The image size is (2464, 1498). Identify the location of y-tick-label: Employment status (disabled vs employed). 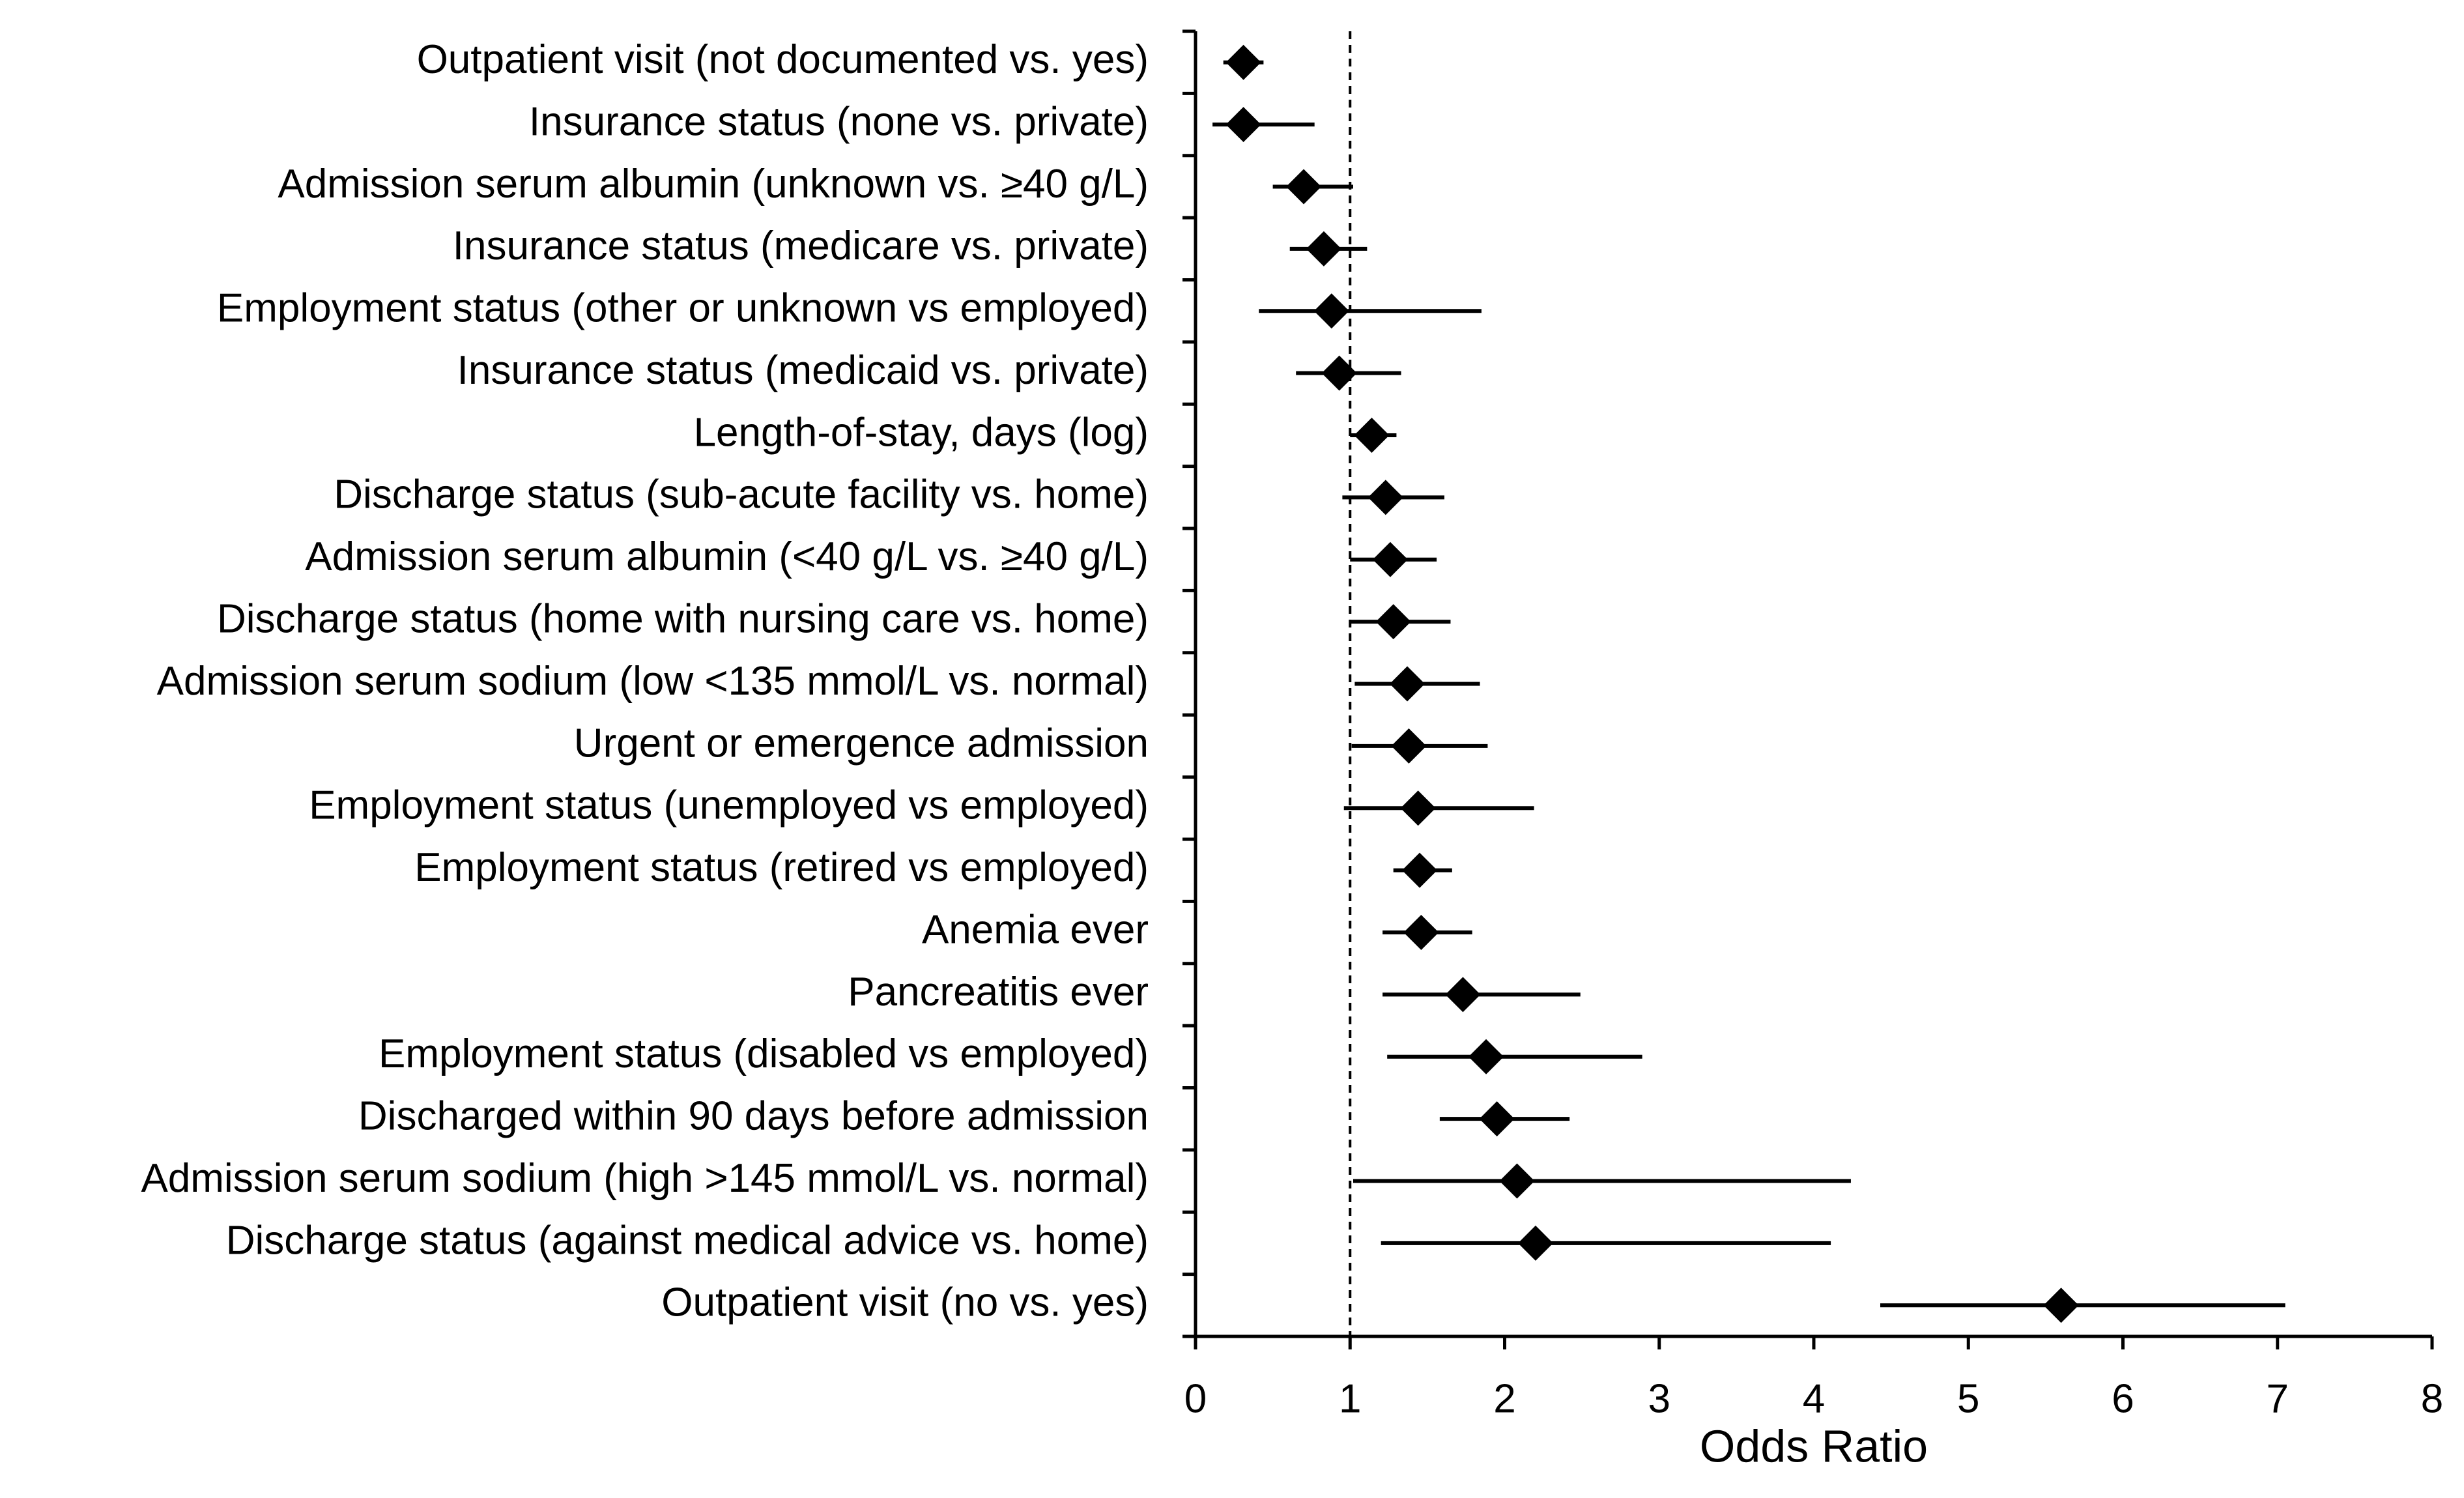
(764, 1053).